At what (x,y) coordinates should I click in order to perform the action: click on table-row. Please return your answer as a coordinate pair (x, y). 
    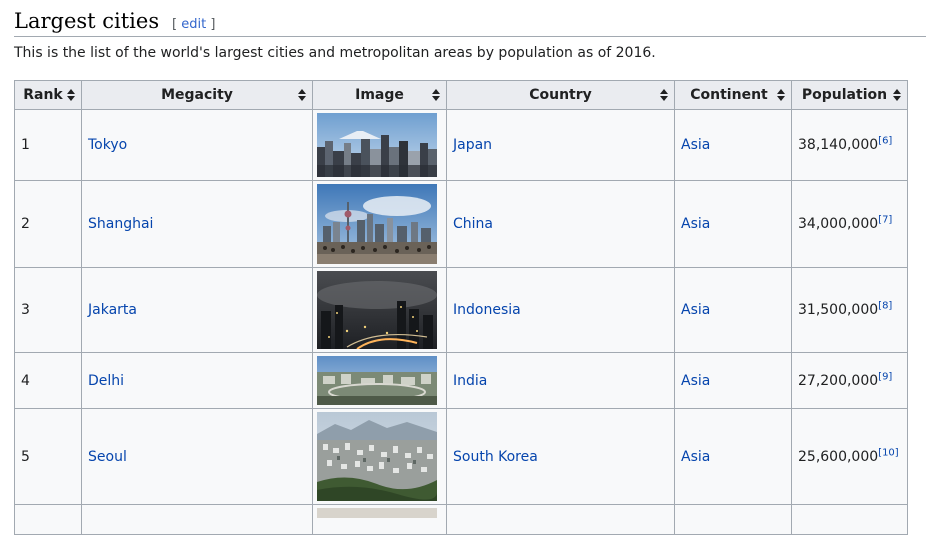
    Looking at the image, I should click on (461, 519).